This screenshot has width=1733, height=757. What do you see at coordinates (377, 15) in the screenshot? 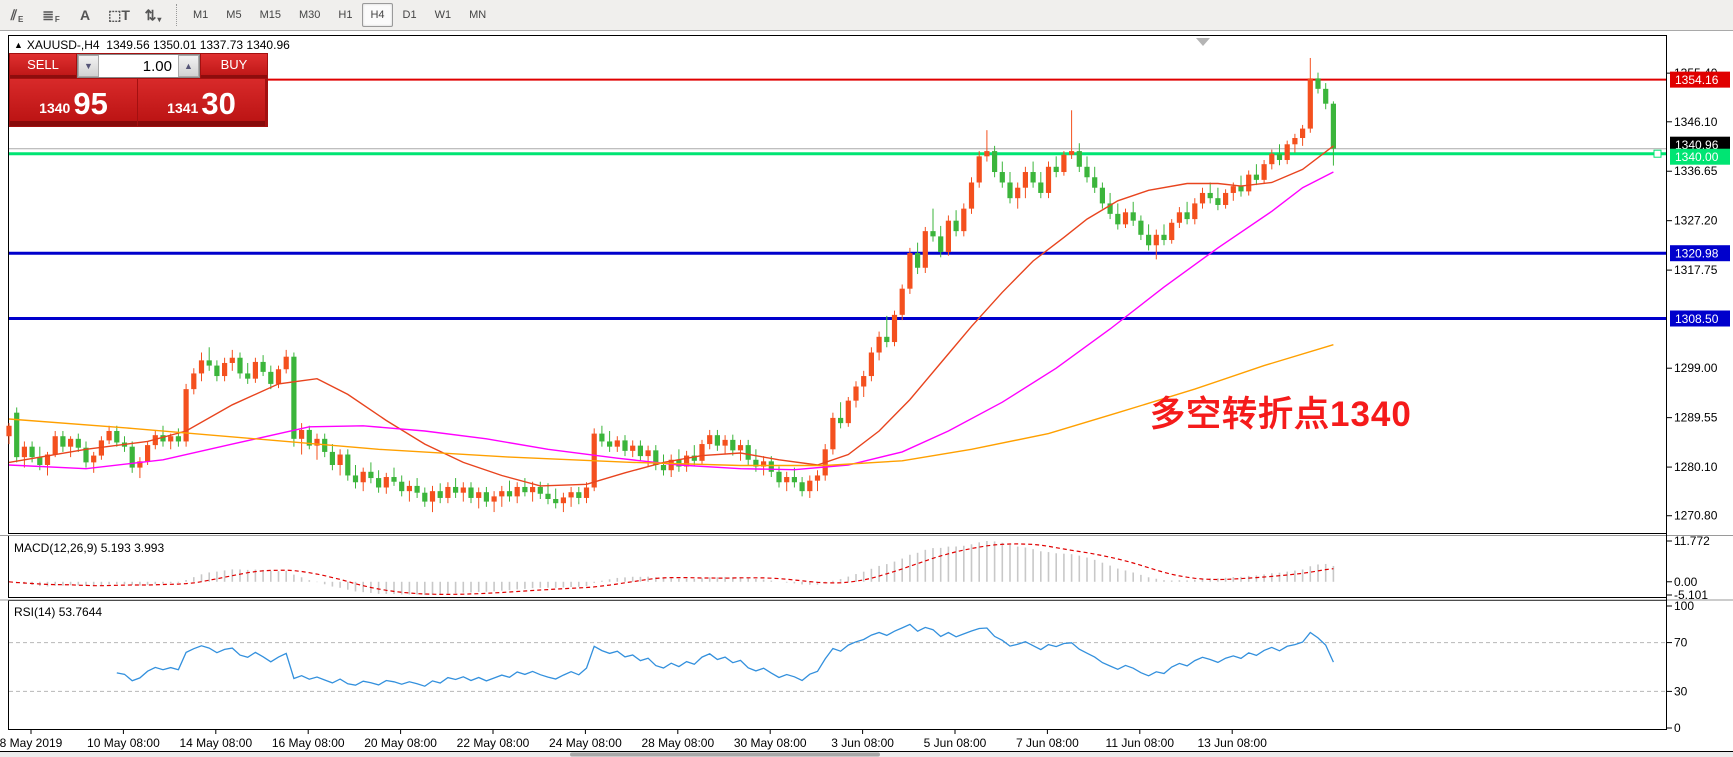
I see `timeframe-H4: H4` at bounding box center [377, 15].